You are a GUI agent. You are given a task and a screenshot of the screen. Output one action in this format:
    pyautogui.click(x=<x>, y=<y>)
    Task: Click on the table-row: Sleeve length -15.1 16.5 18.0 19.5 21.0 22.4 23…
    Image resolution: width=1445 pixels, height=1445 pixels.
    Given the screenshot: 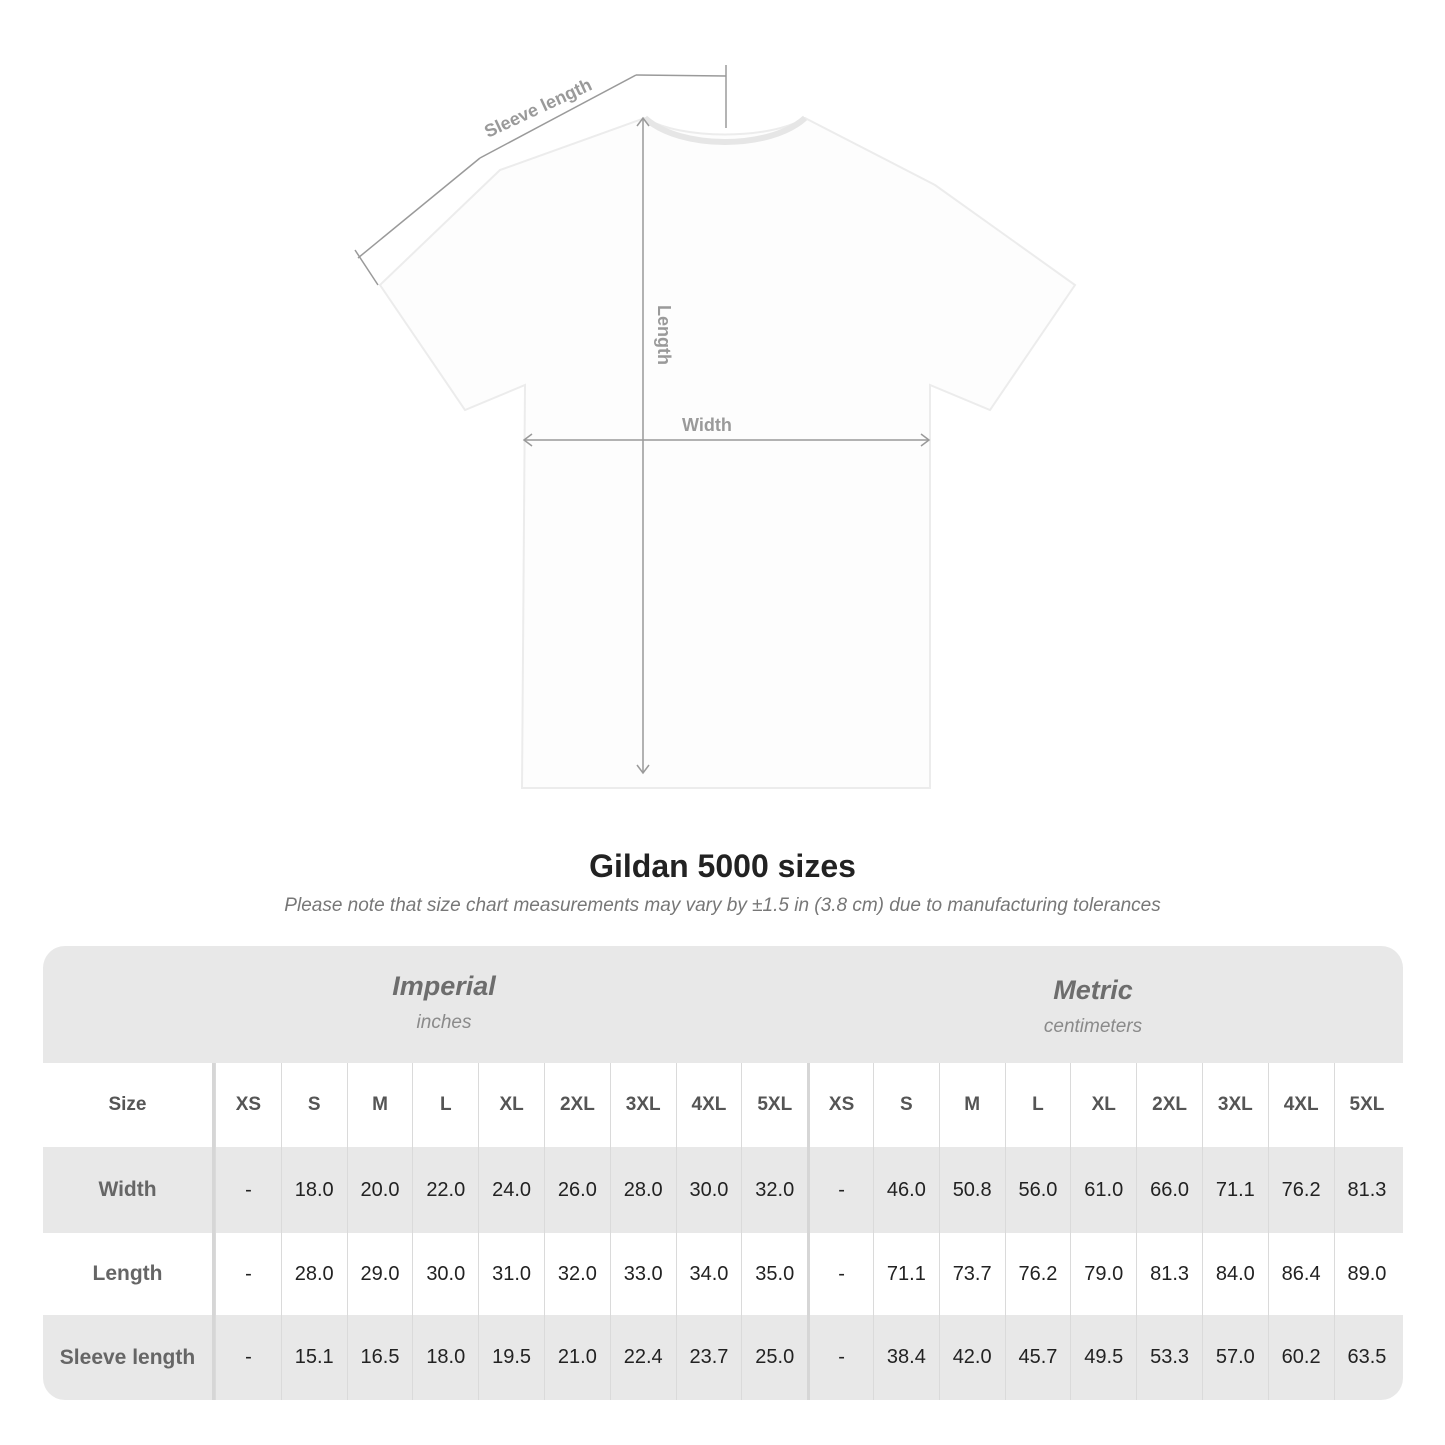 What is the action you would take?
    pyautogui.click(x=723, y=1357)
    